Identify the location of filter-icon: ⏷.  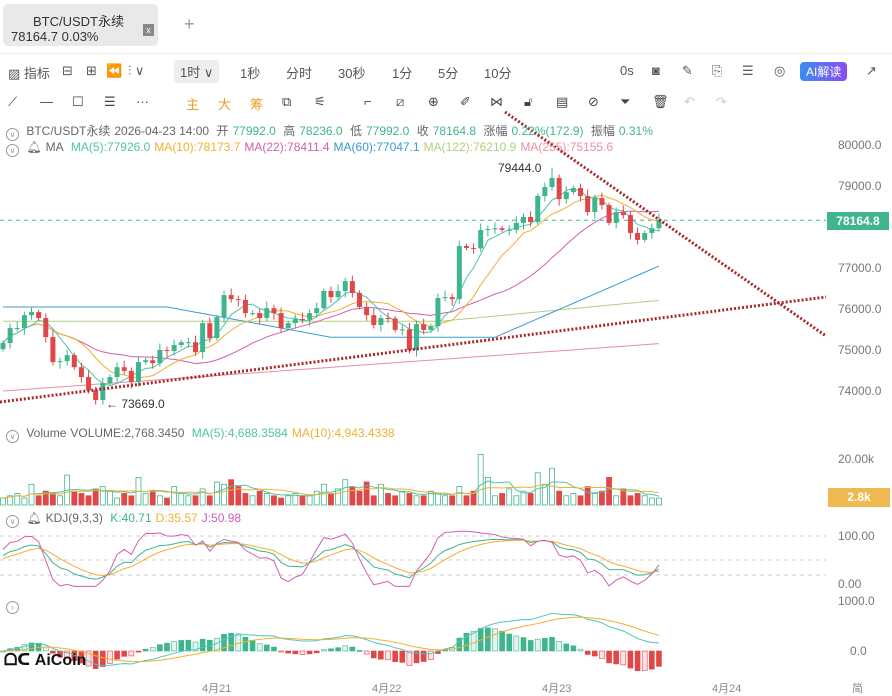
(625, 101).